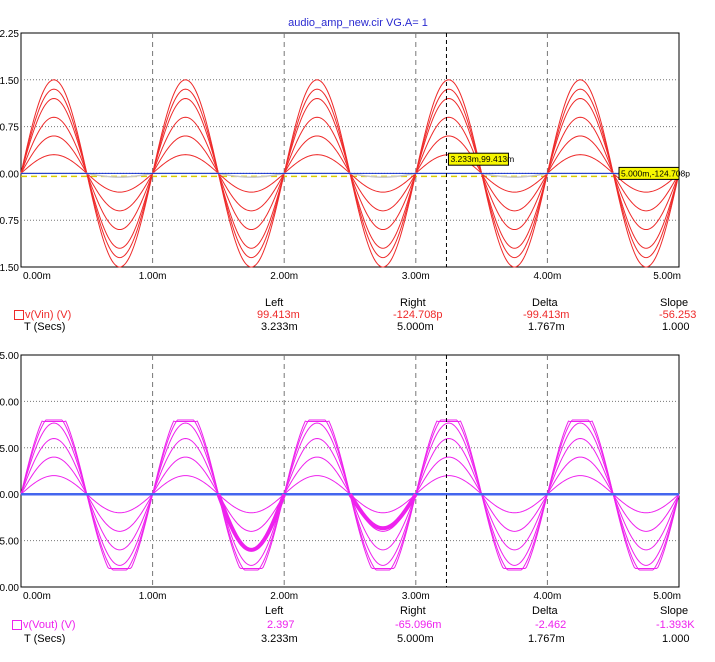 The width and height of the screenshot is (715, 662). I want to click on top-header-slope: Slope, so click(674, 303).